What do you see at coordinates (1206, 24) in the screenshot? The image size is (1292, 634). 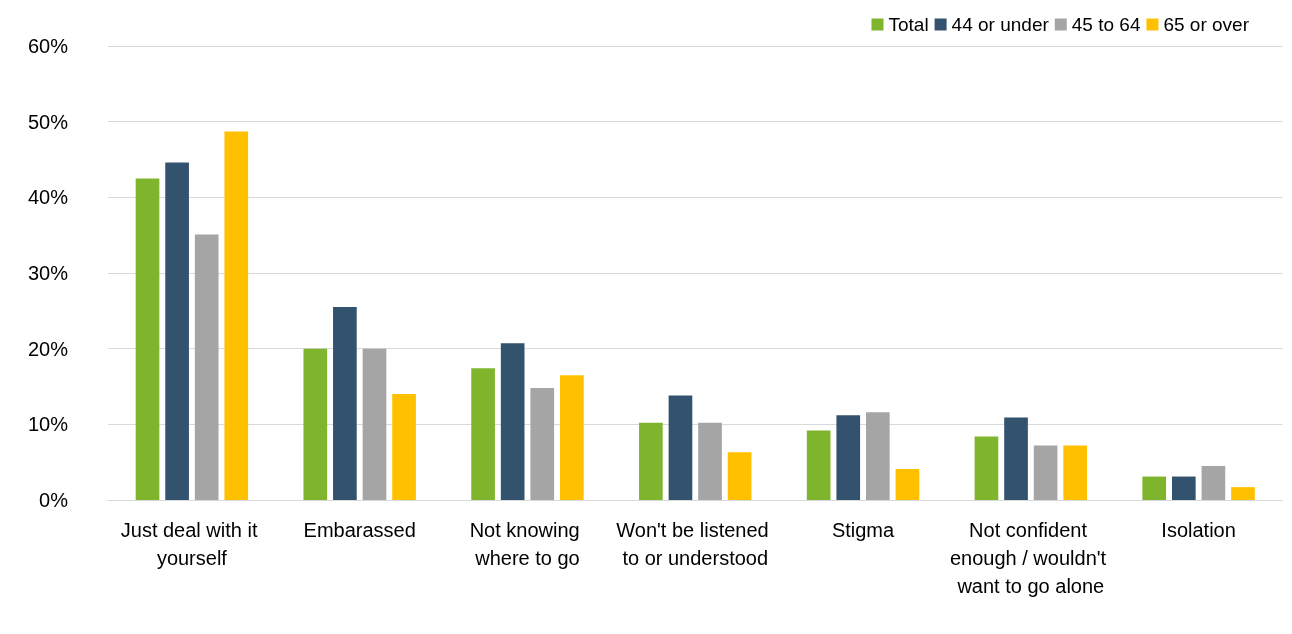 I see `legend-label: 65 or over` at bounding box center [1206, 24].